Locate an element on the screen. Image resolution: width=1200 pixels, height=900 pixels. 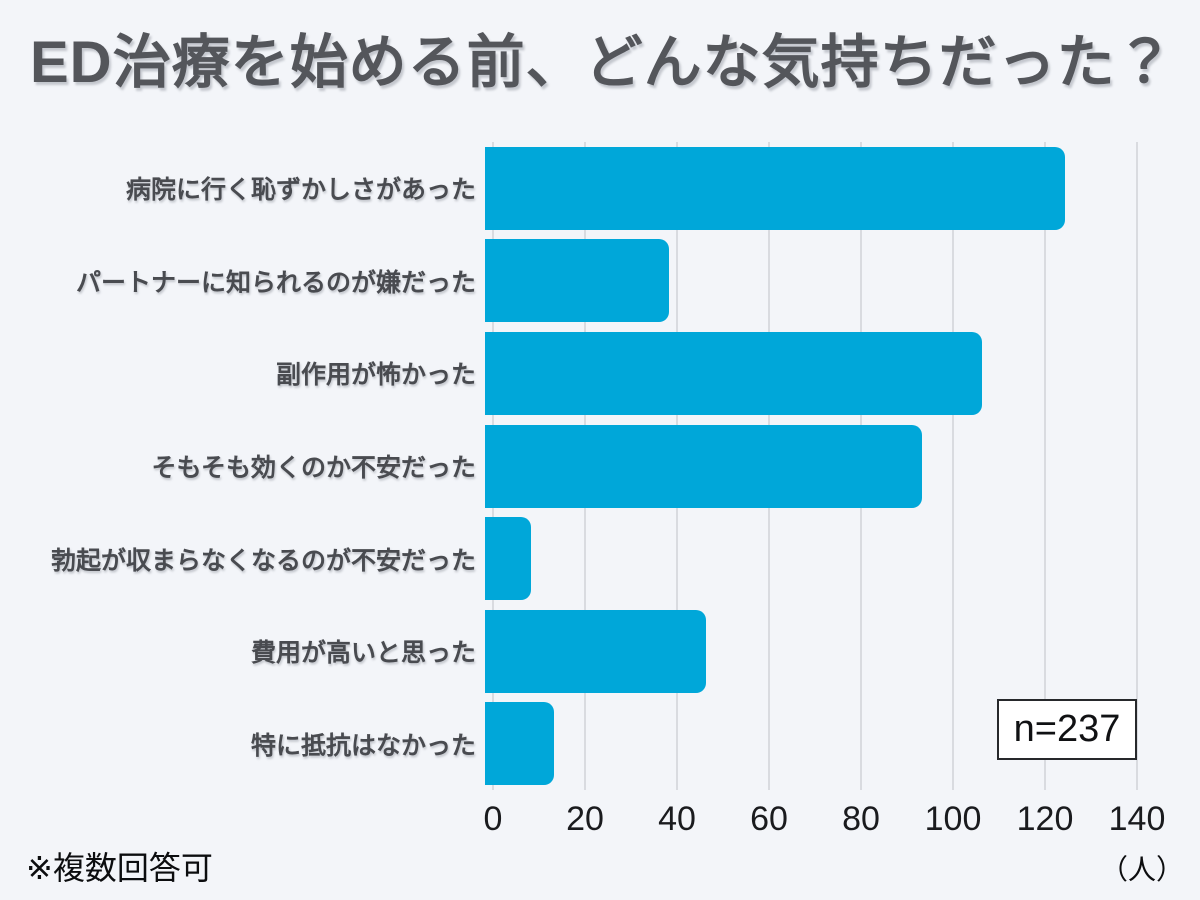
x-tick-label: 100 is located at coordinates (953, 819).